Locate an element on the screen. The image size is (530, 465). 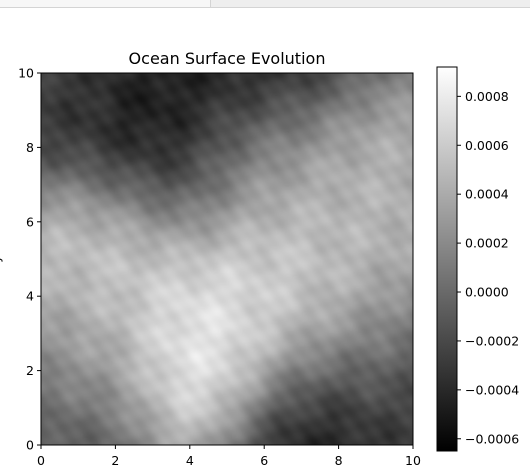
colorbar-tick-label: −0.0006 is located at coordinates (492, 438).